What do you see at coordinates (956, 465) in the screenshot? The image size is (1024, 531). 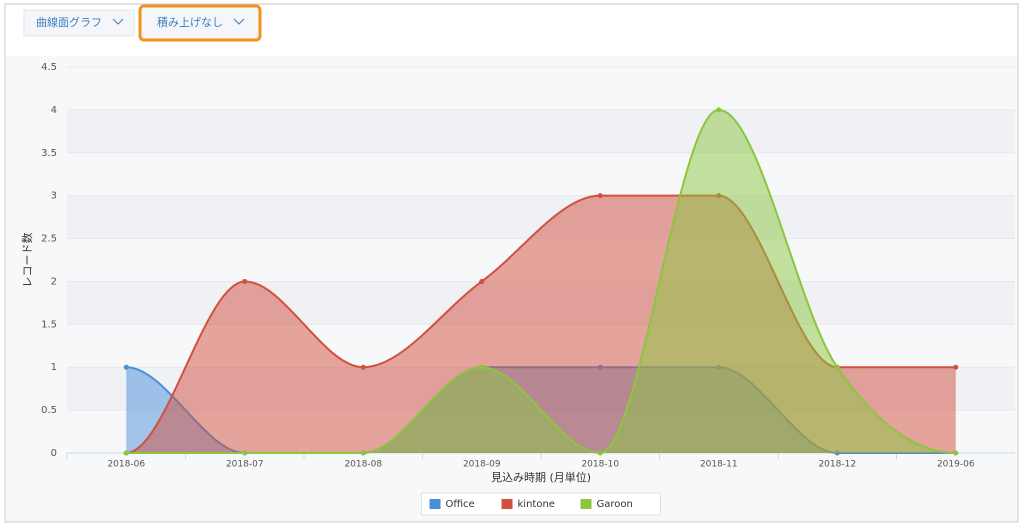 I see `x-tick-label: 2019-06` at bounding box center [956, 465].